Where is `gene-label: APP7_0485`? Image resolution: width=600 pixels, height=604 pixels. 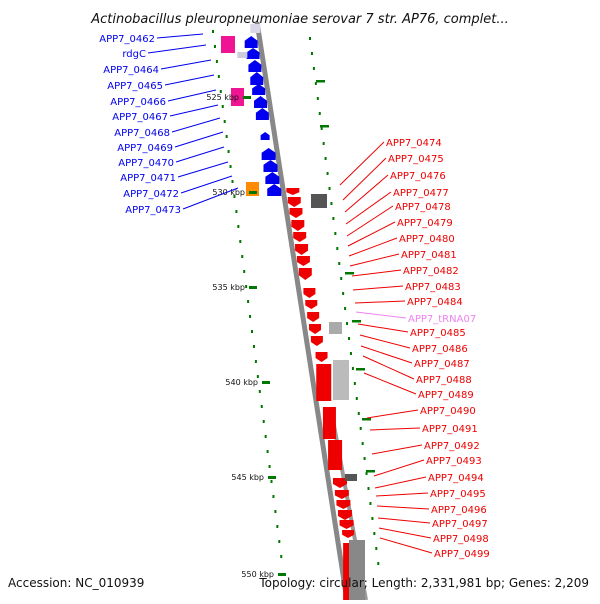
gene-label: APP7_0485 is located at coordinates (438, 333).